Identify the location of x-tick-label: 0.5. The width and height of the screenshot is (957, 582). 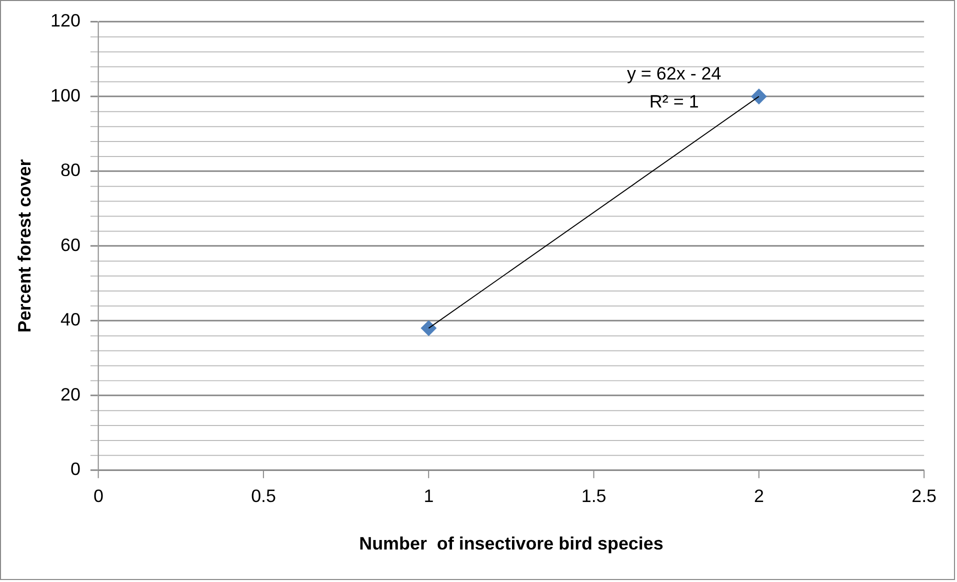
(263, 496).